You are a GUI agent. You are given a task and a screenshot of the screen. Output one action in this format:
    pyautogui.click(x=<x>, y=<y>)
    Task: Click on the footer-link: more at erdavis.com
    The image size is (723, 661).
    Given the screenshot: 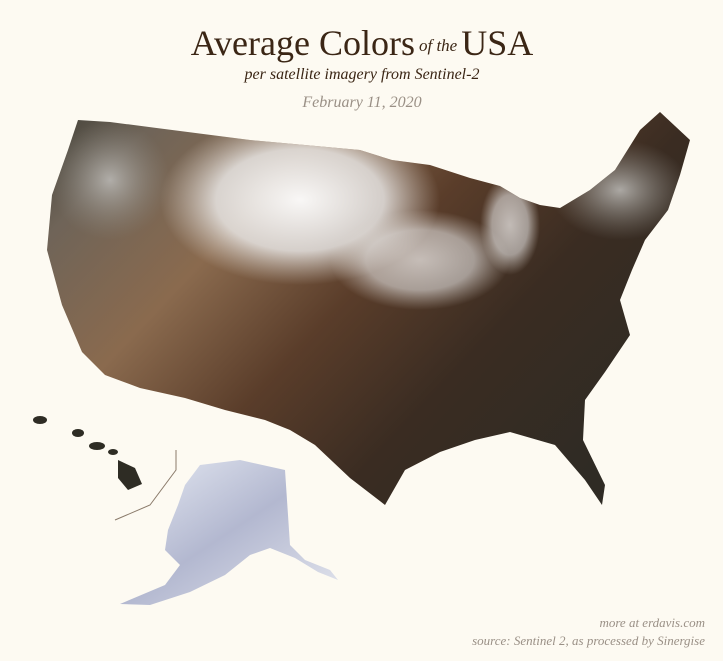 What is the action you would take?
    pyautogui.click(x=652, y=622)
    